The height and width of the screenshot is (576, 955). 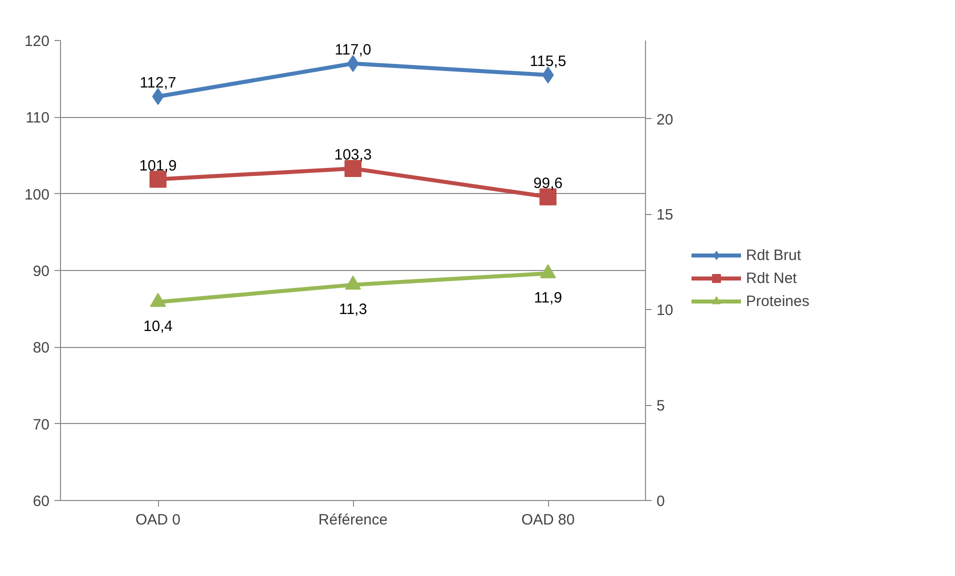 What do you see at coordinates (37, 41) in the screenshot?
I see `y-tick-label: 120` at bounding box center [37, 41].